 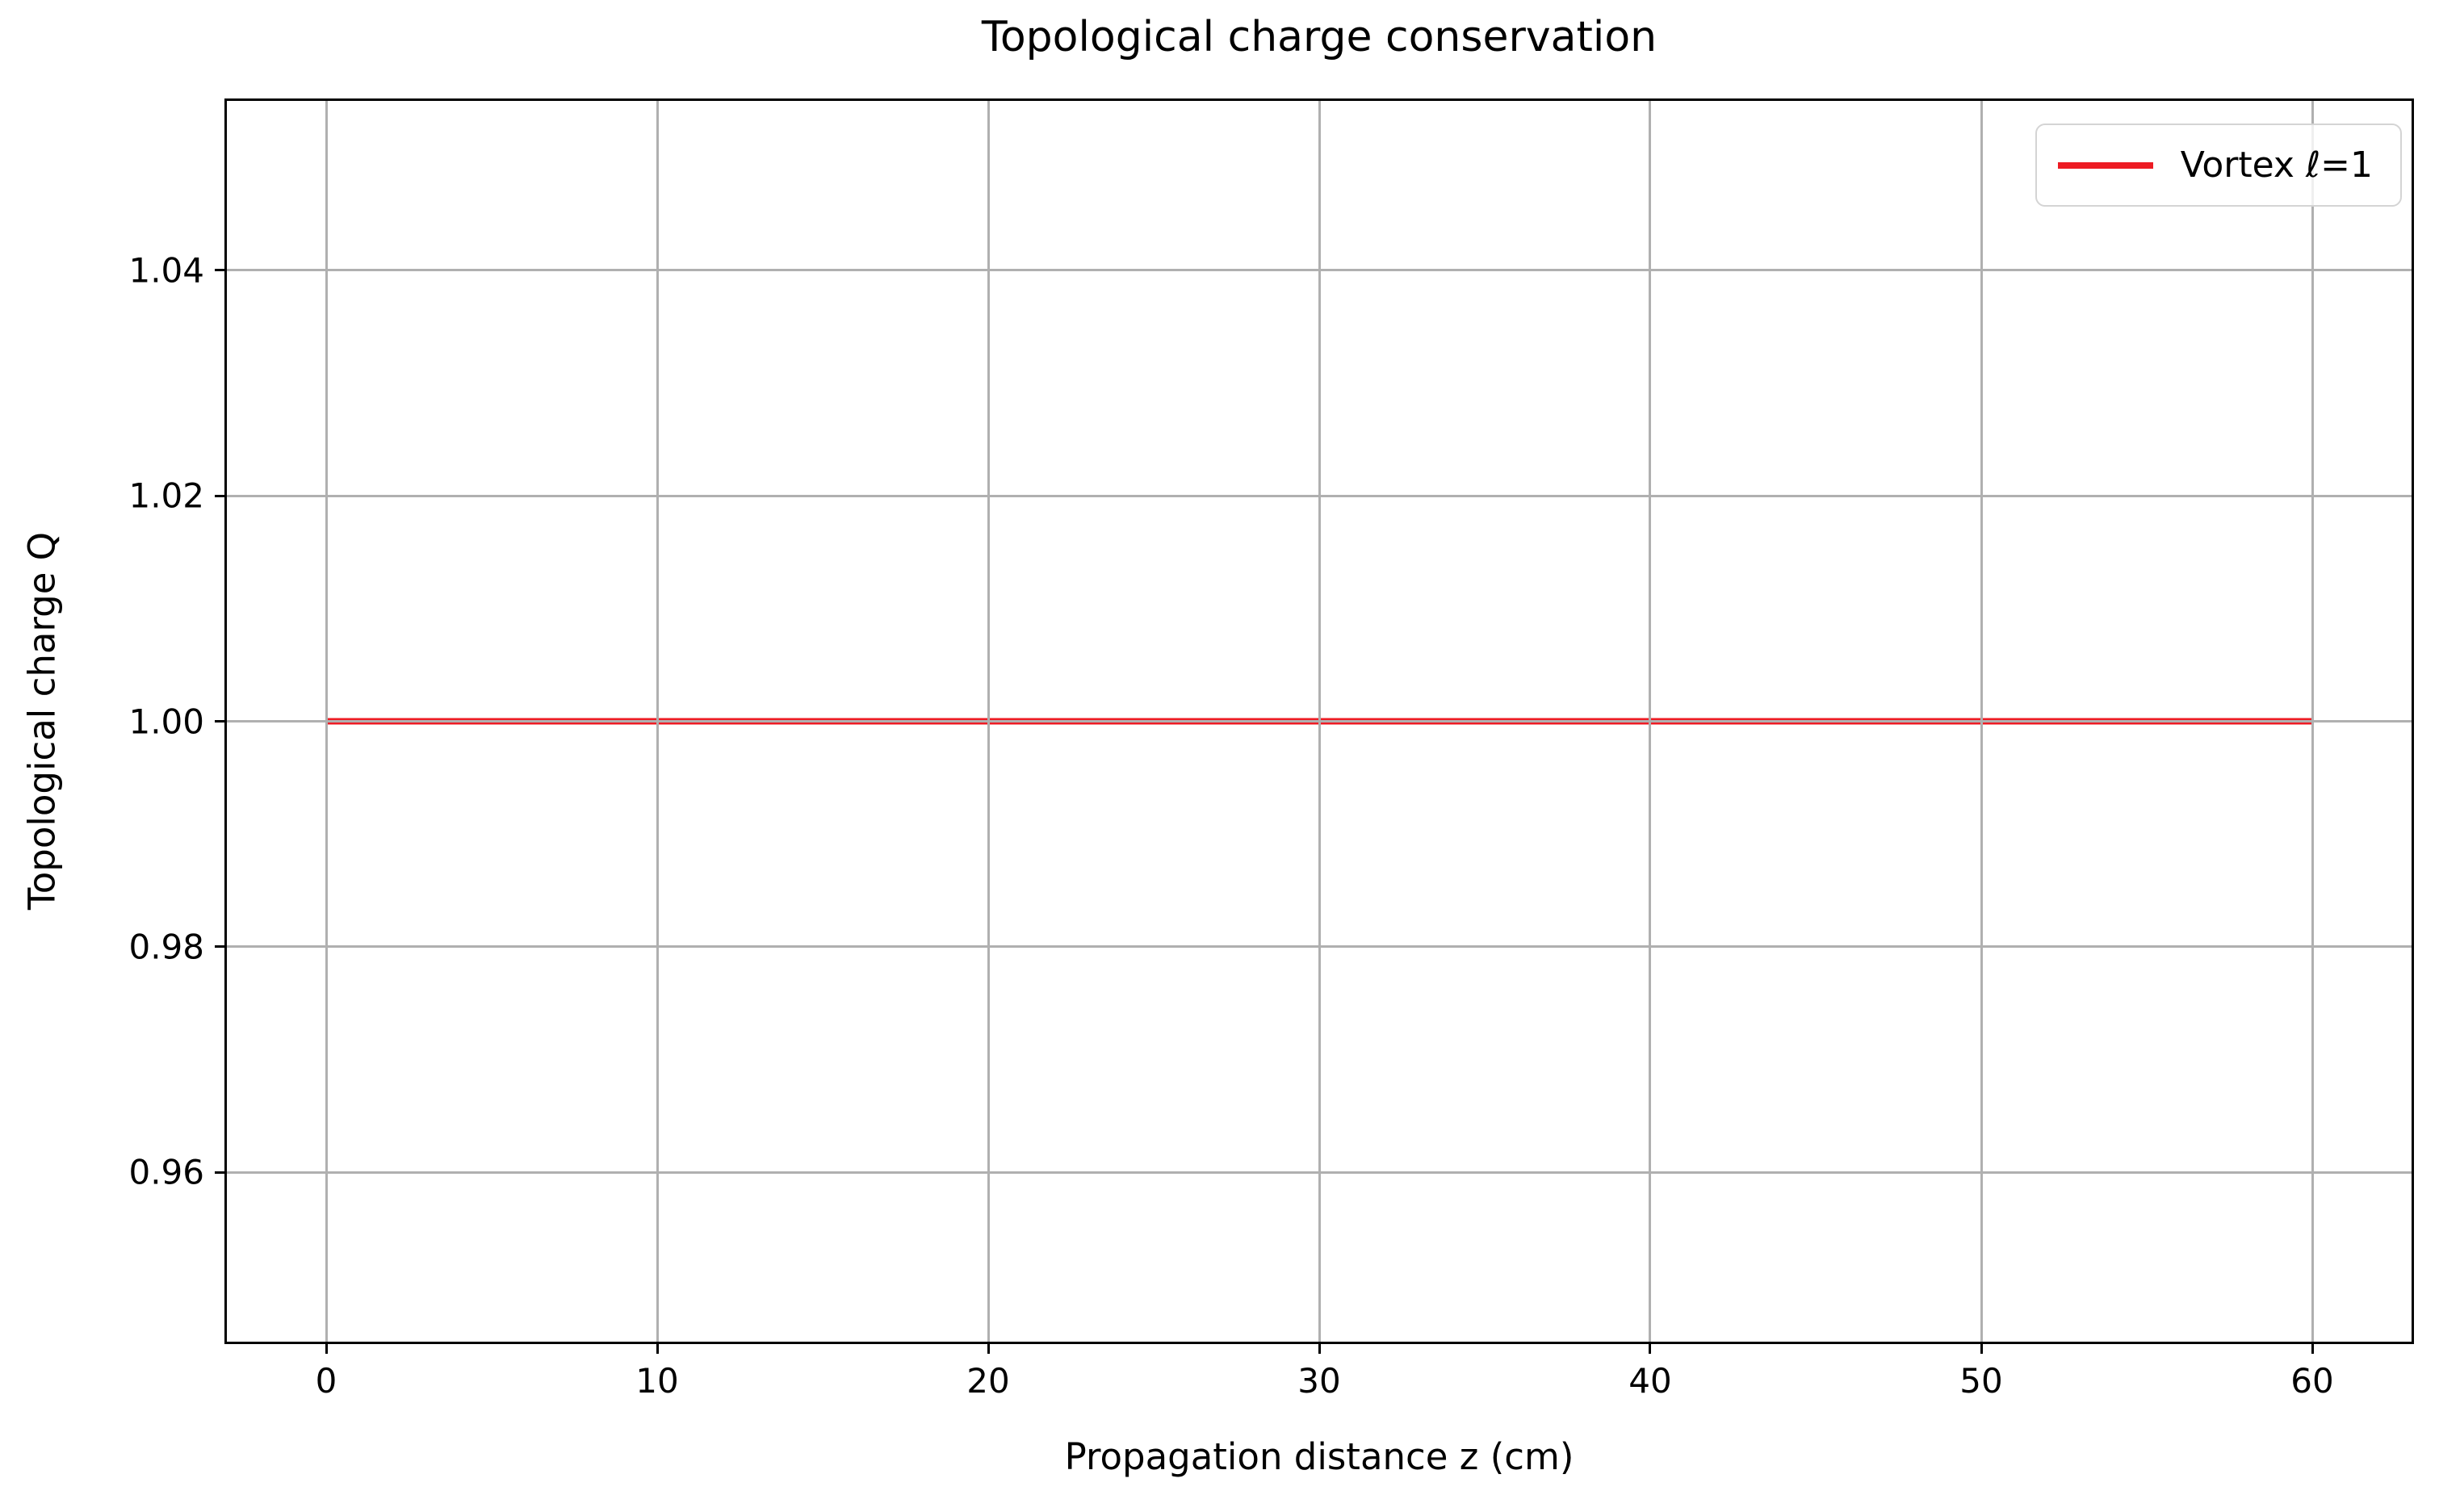 What do you see at coordinates (988, 1381) in the screenshot?
I see `x-tick-label: 20` at bounding box center [988, 1381].